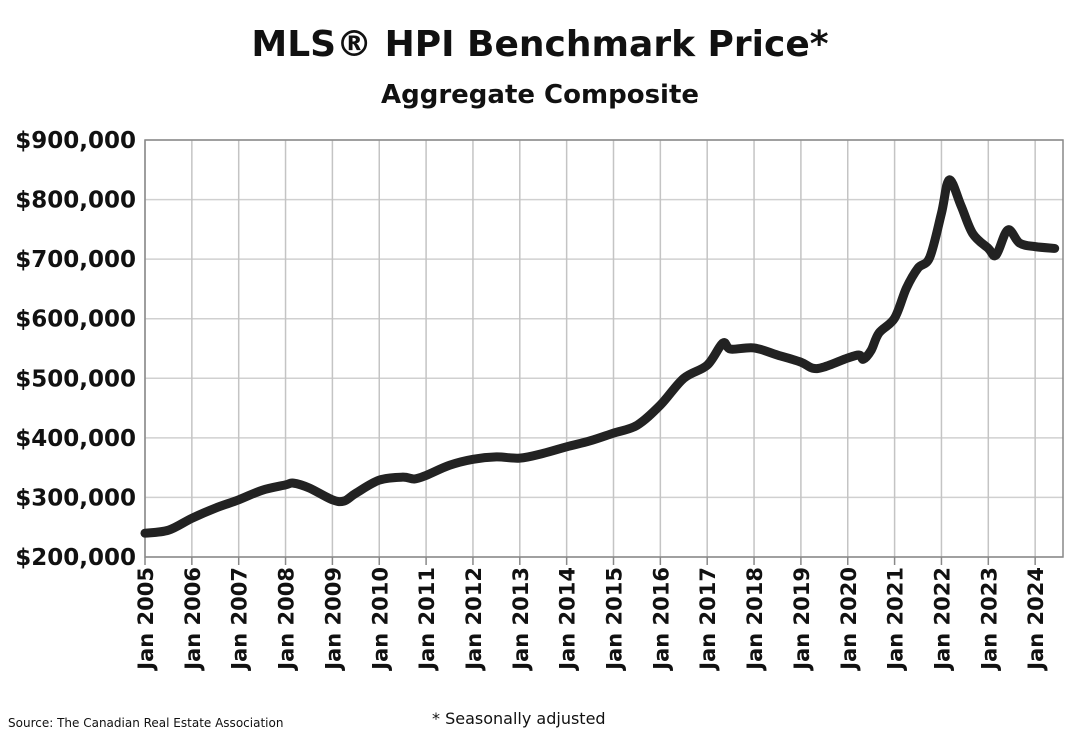  I want to click on x-tick-label: Jan 2007, so click(240, 619).